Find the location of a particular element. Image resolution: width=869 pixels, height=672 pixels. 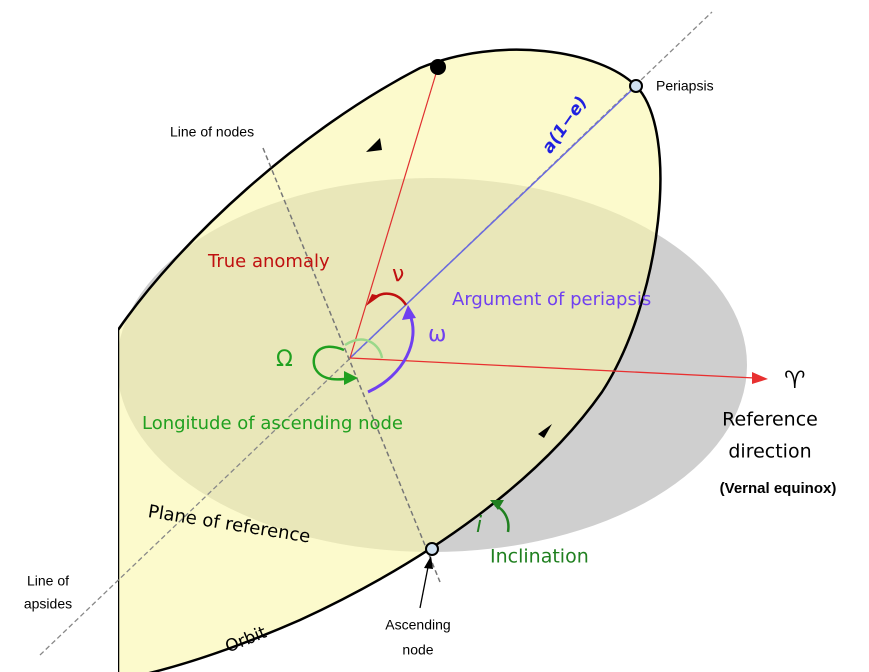

reference-direction is located at coordinates (552, 368).